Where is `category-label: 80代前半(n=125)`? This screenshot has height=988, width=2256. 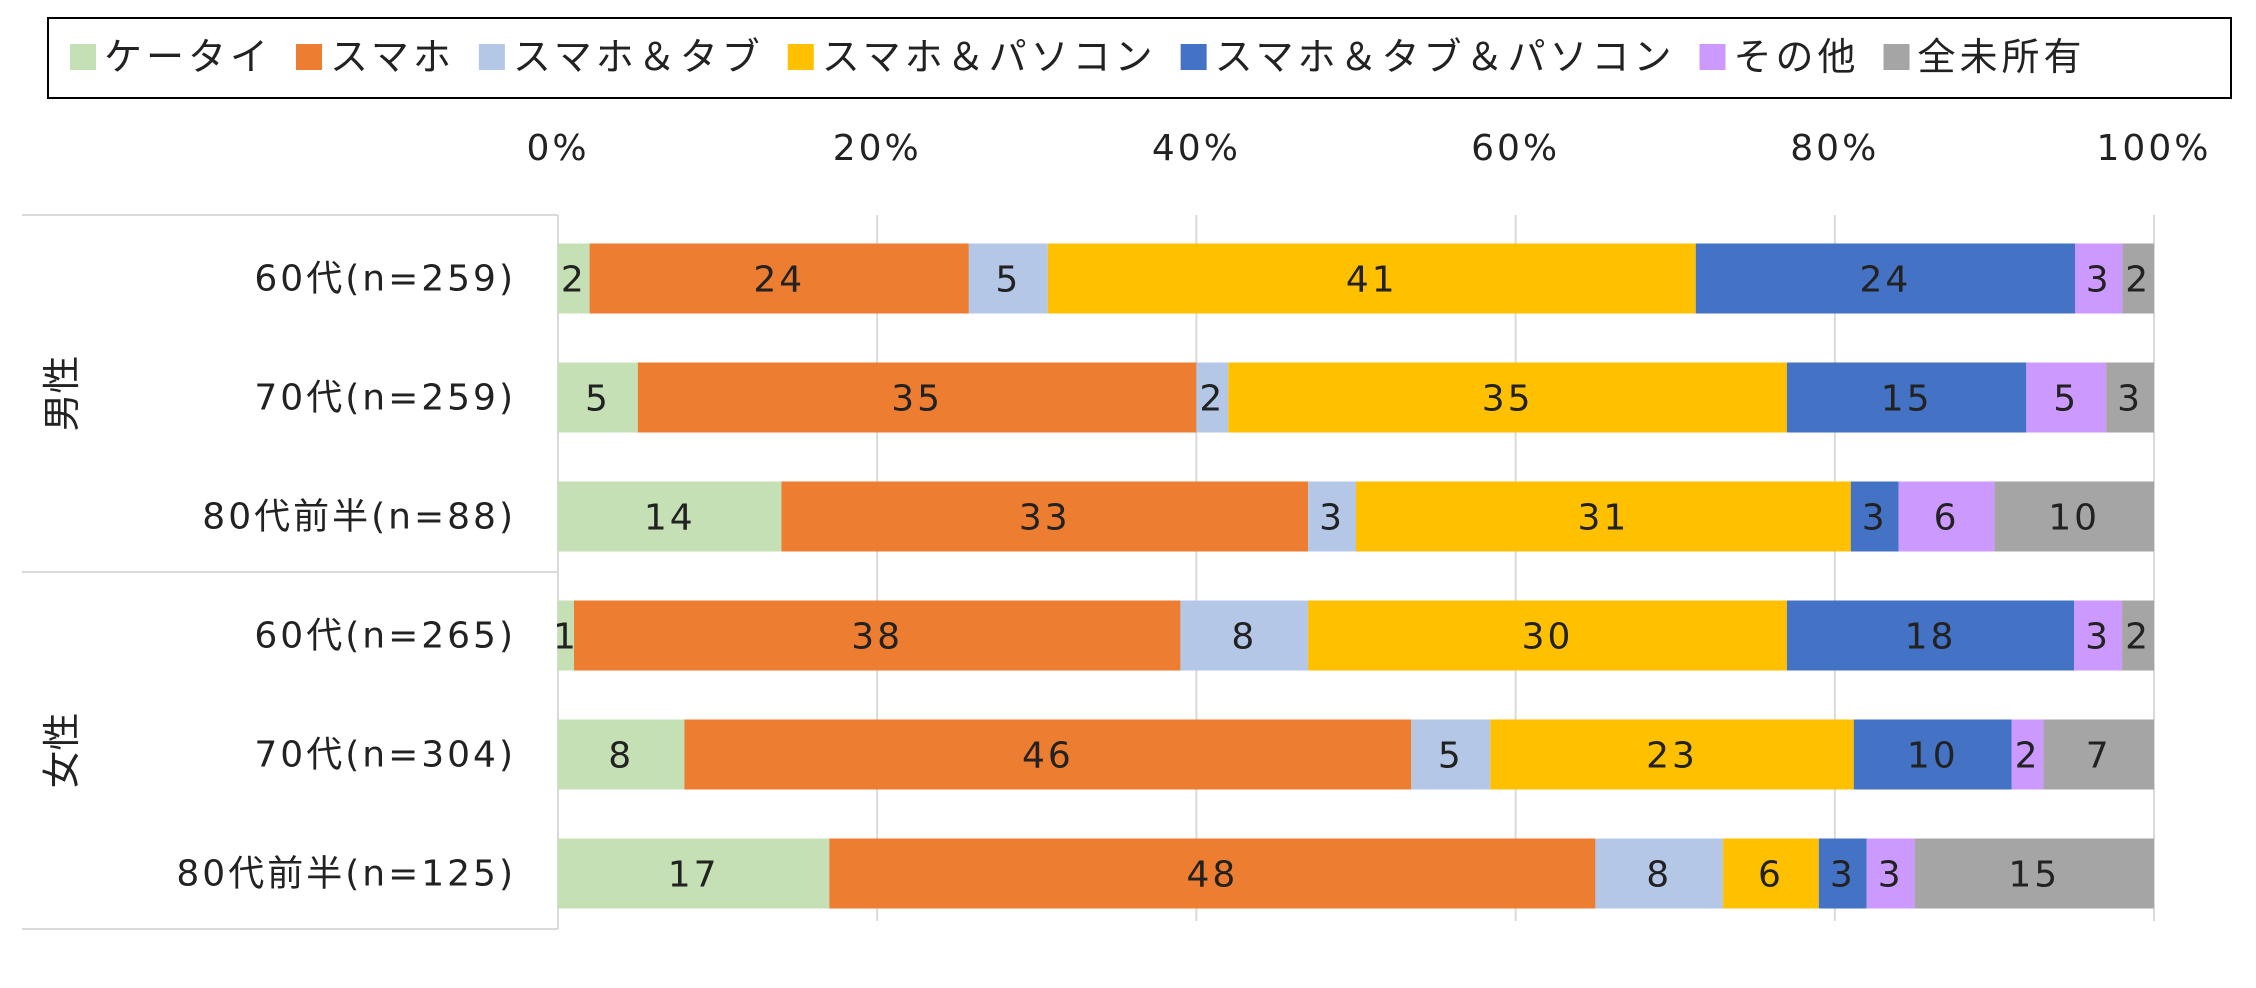 category-label: 80代前半(n=125) is located at coordinates (346, 874).